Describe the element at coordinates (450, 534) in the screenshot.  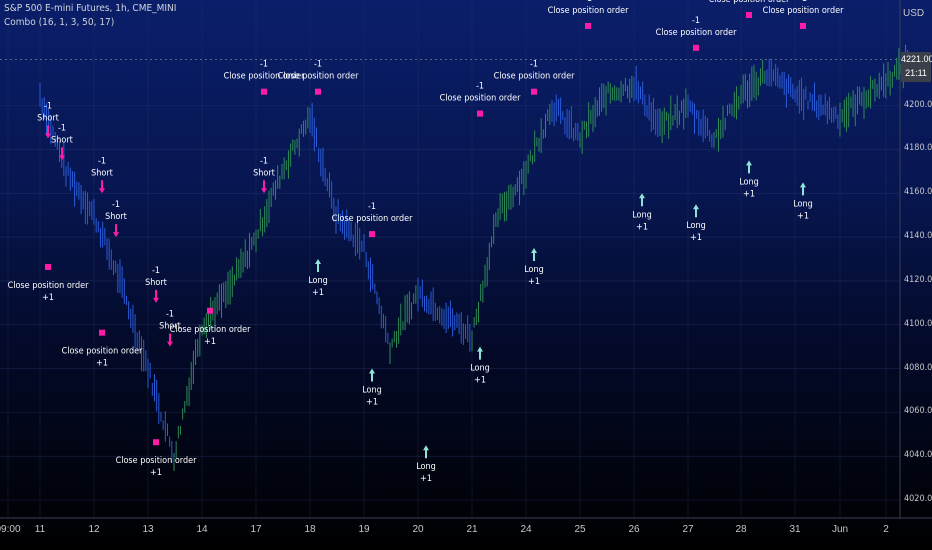
I see `time-axis: 09:00 11 12 13 14 17 18 19 20 21 24 25 26 27 28 31 Jun 2` at that location.